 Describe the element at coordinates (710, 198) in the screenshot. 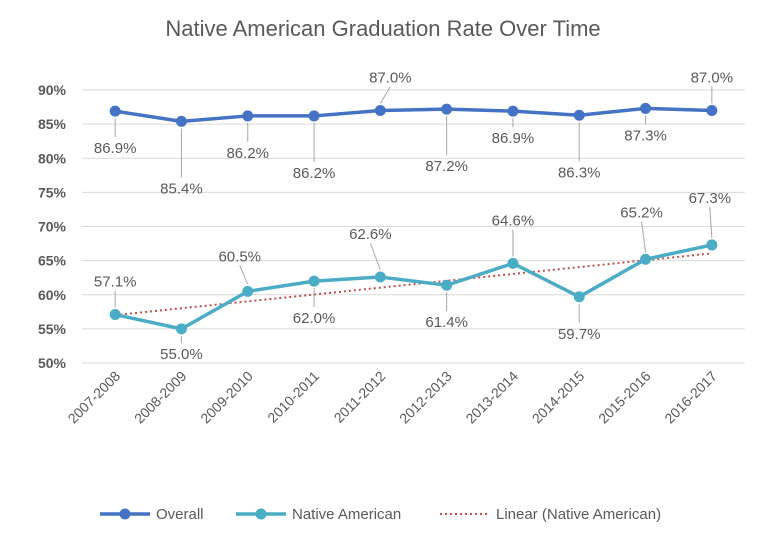

I see `data-label: 67.3%` at that location.